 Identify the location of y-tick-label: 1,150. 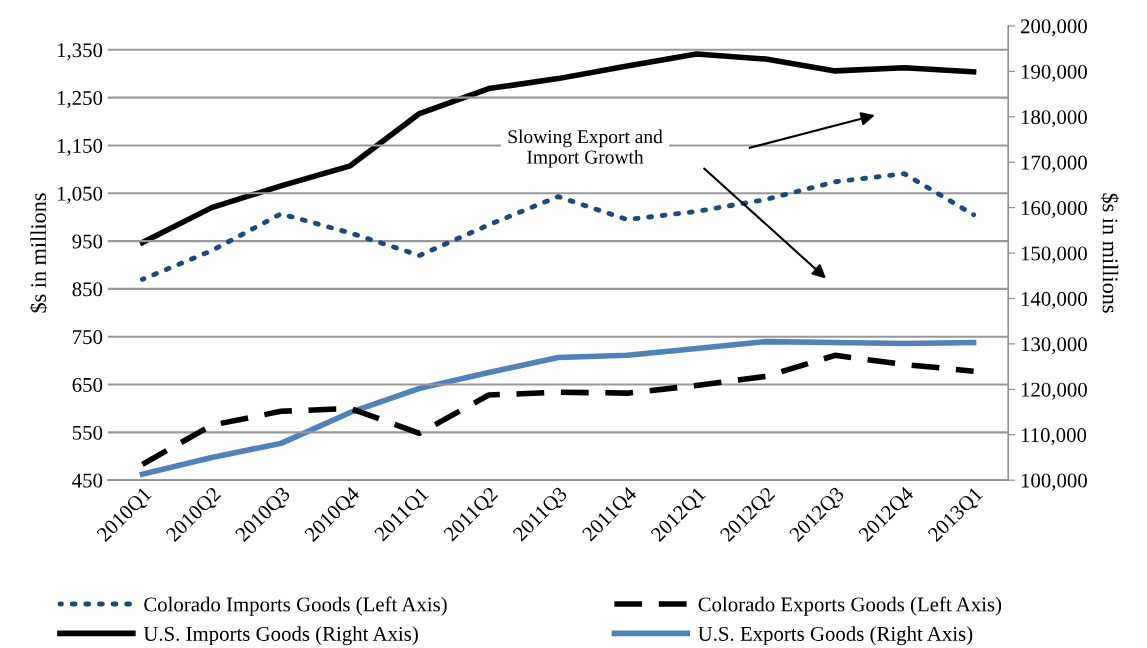
(80, 147).